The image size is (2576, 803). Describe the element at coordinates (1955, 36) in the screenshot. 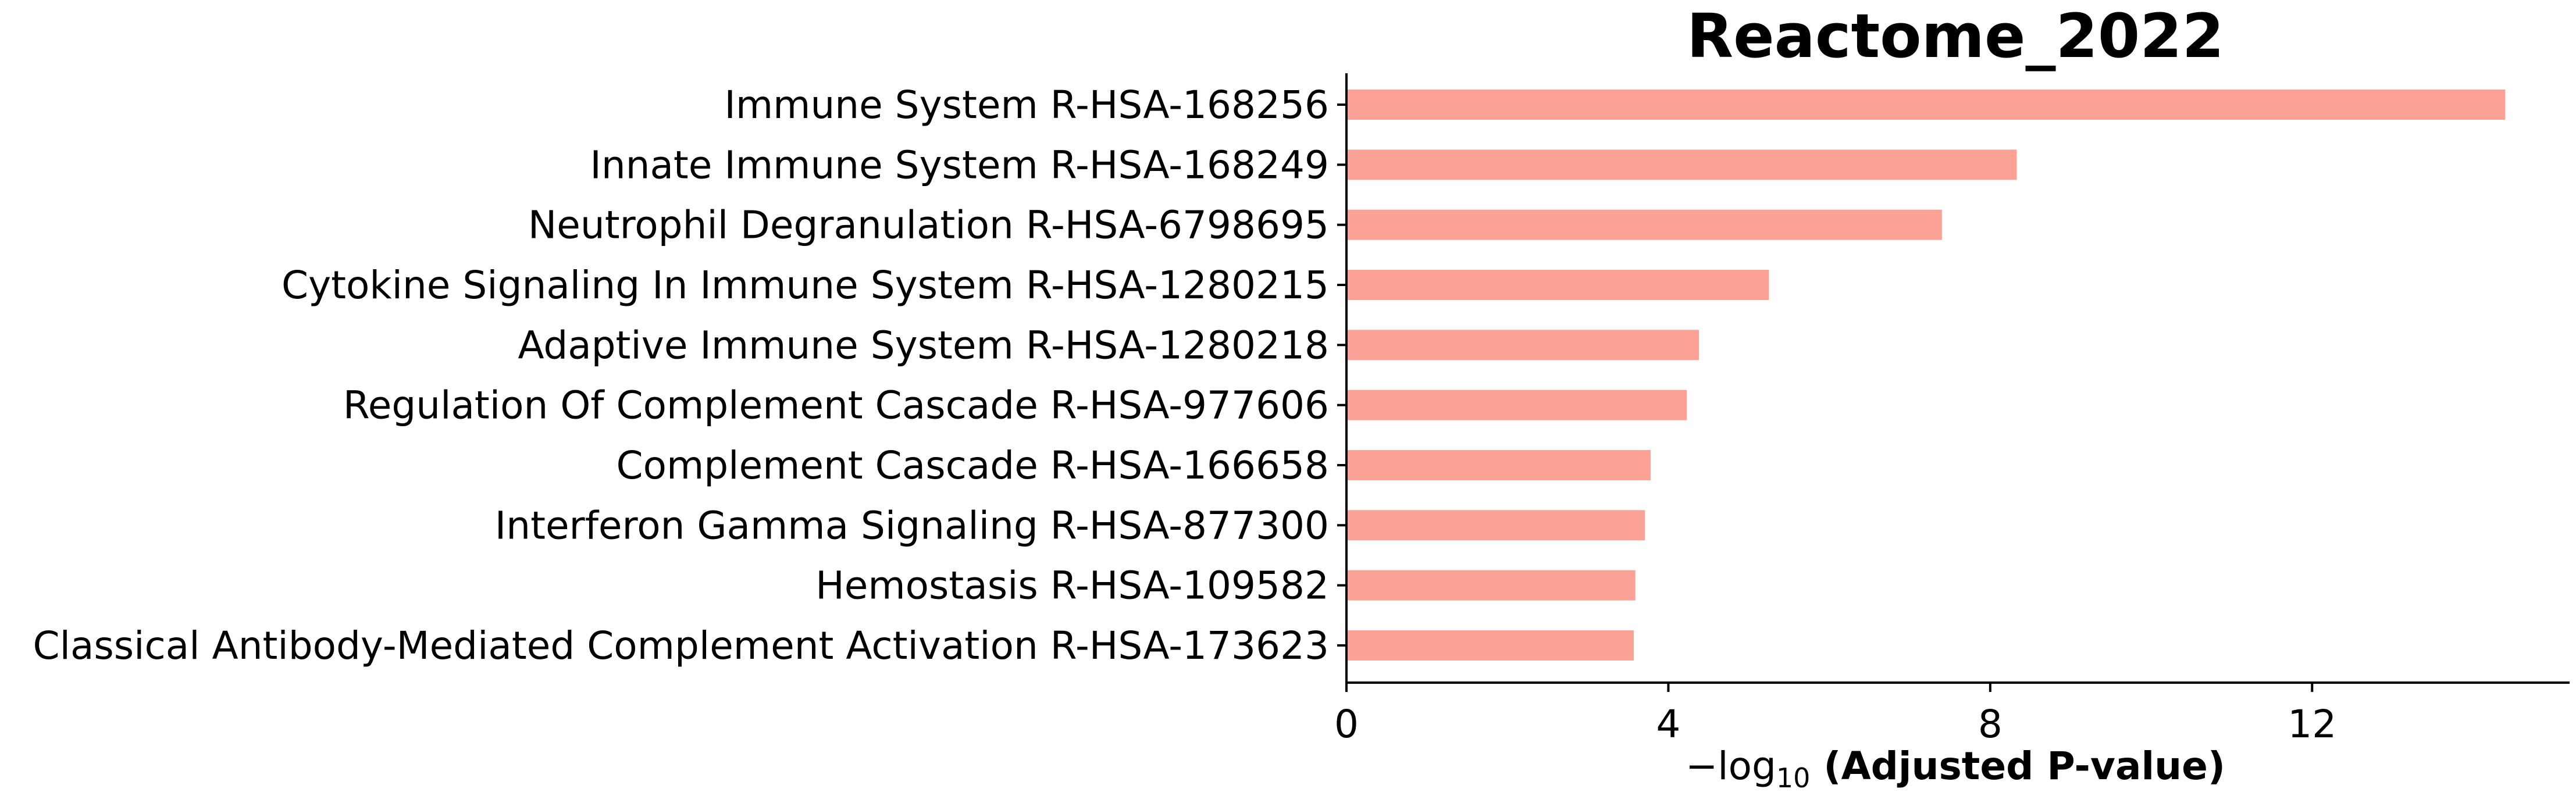

I see `chart-title: Reactome_2022` at that location.